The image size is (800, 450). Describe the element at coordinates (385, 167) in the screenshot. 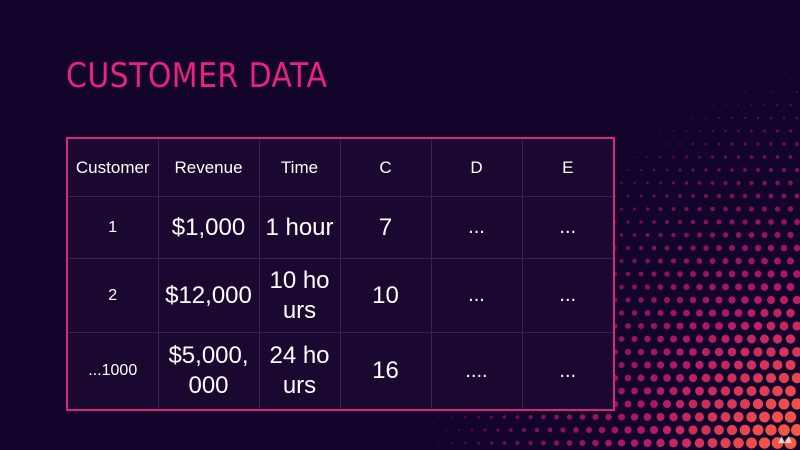

I see `header-c: C` at that location.